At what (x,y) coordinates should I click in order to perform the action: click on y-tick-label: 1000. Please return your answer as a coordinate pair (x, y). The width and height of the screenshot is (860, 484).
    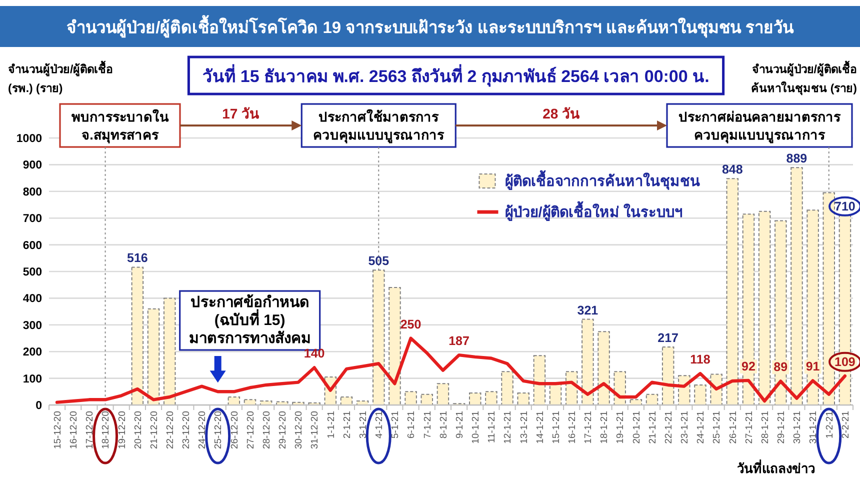
    Looking at the image, I should click on (29, 139).